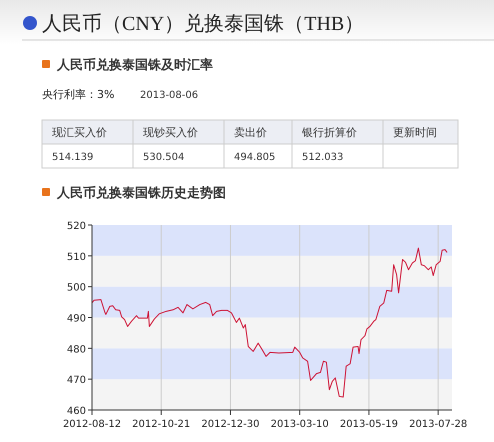 This screenshot has height=442, width=494. Describe the element at coordinates (76, 411) in the screenshot. I see `y-tick-label: 460` at that location.